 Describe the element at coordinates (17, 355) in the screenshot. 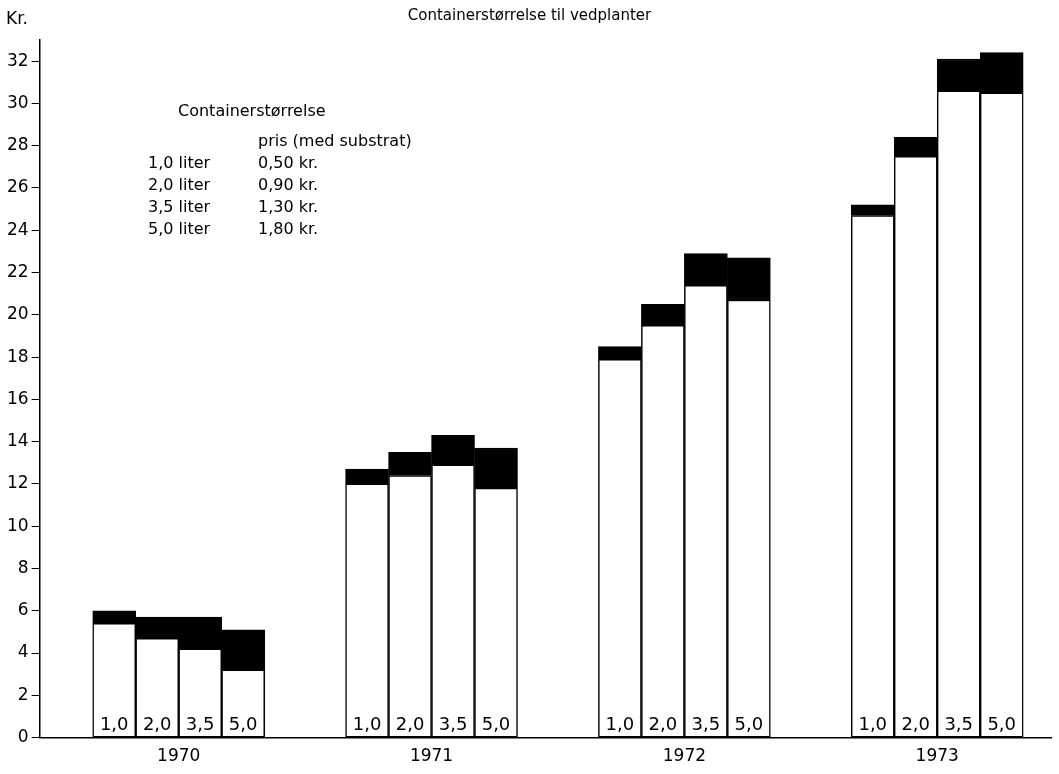

I see `y-tick-label: 18` at that location.